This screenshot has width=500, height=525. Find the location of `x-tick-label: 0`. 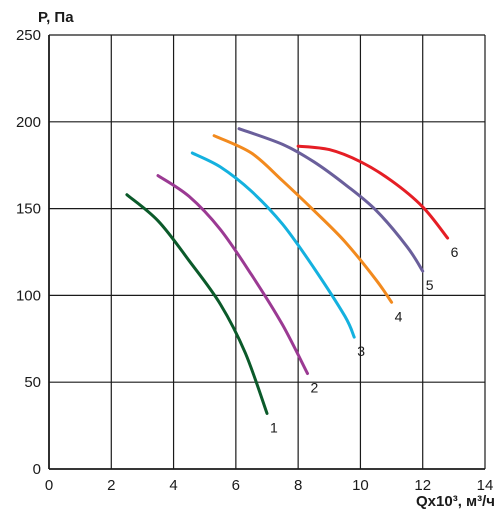

x-tick-label: 0 is located at coordinates (49, 485).